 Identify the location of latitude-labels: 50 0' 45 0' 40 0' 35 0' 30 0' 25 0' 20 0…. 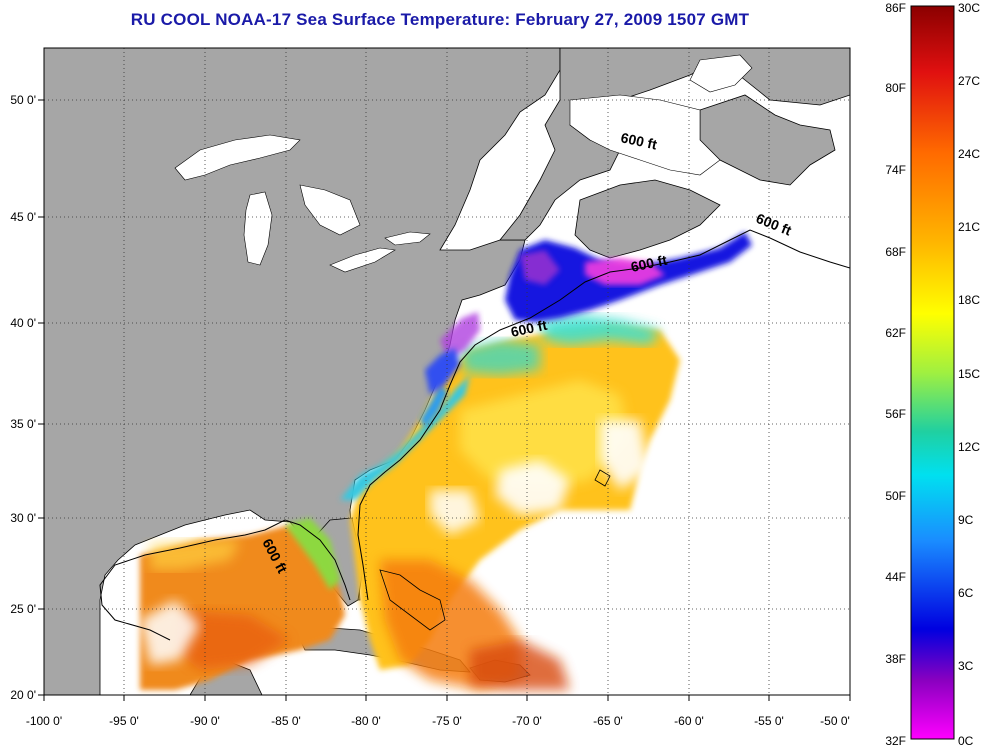
(23, 397).